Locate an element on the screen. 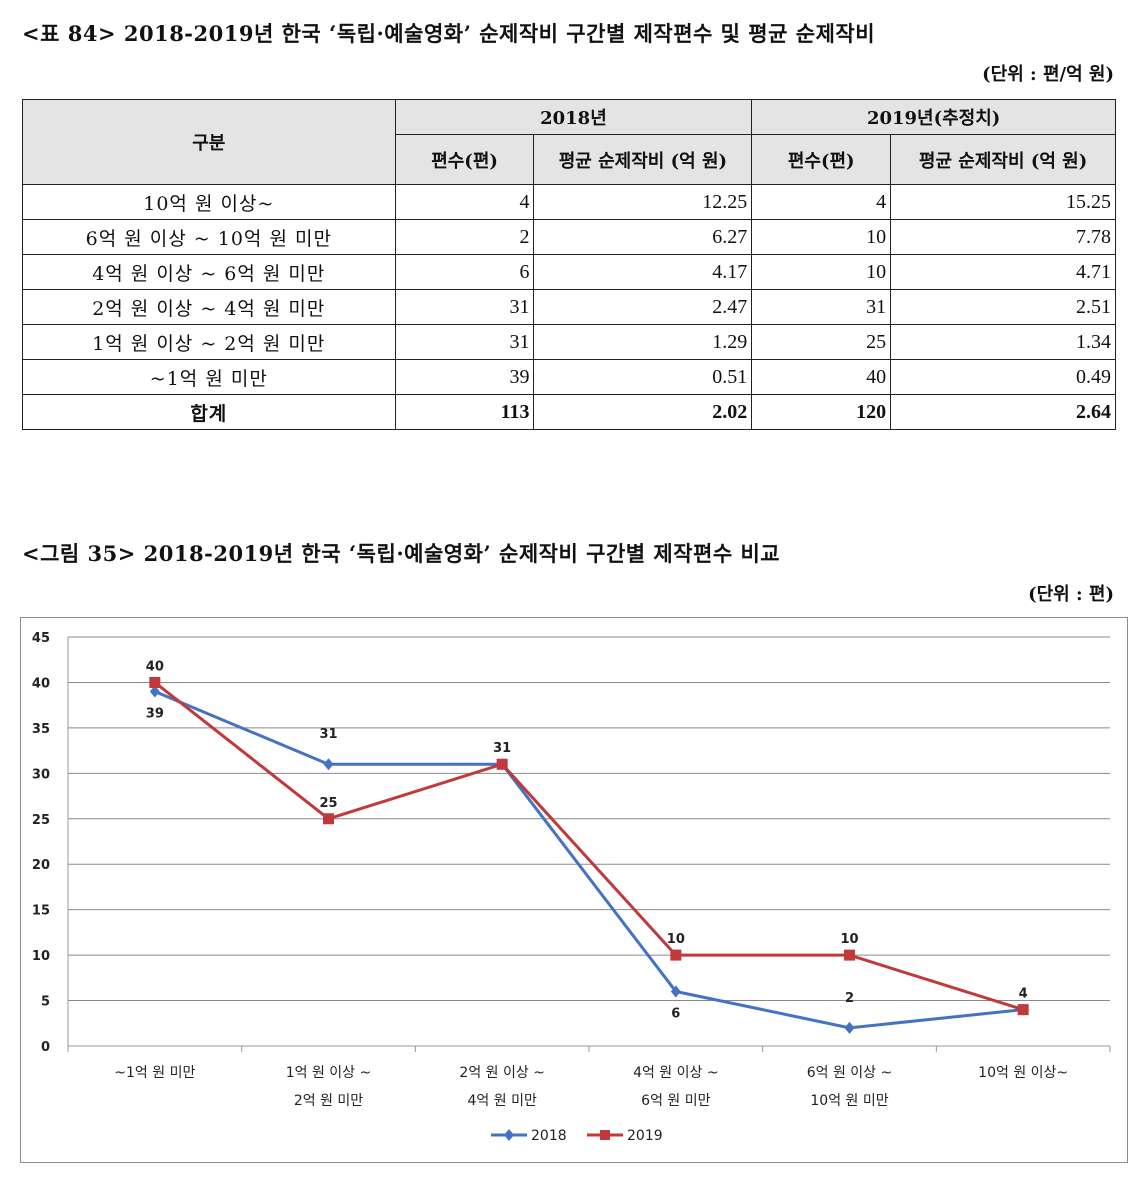  avg-2019: 7.78 is located at coordinates (1003, 237).